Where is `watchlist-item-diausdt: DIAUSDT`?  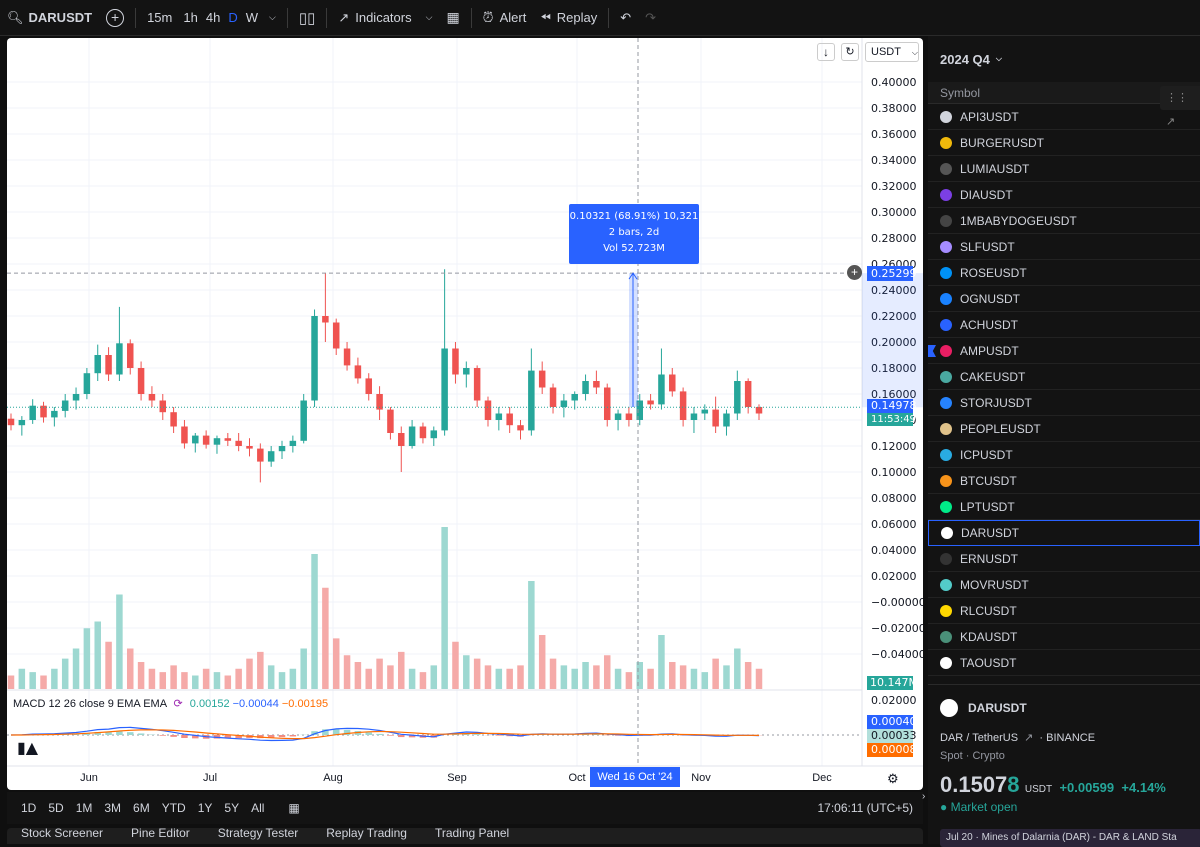
watchlist-item-diausdt: DIAUSDT is located at coordinates (1064, 195).